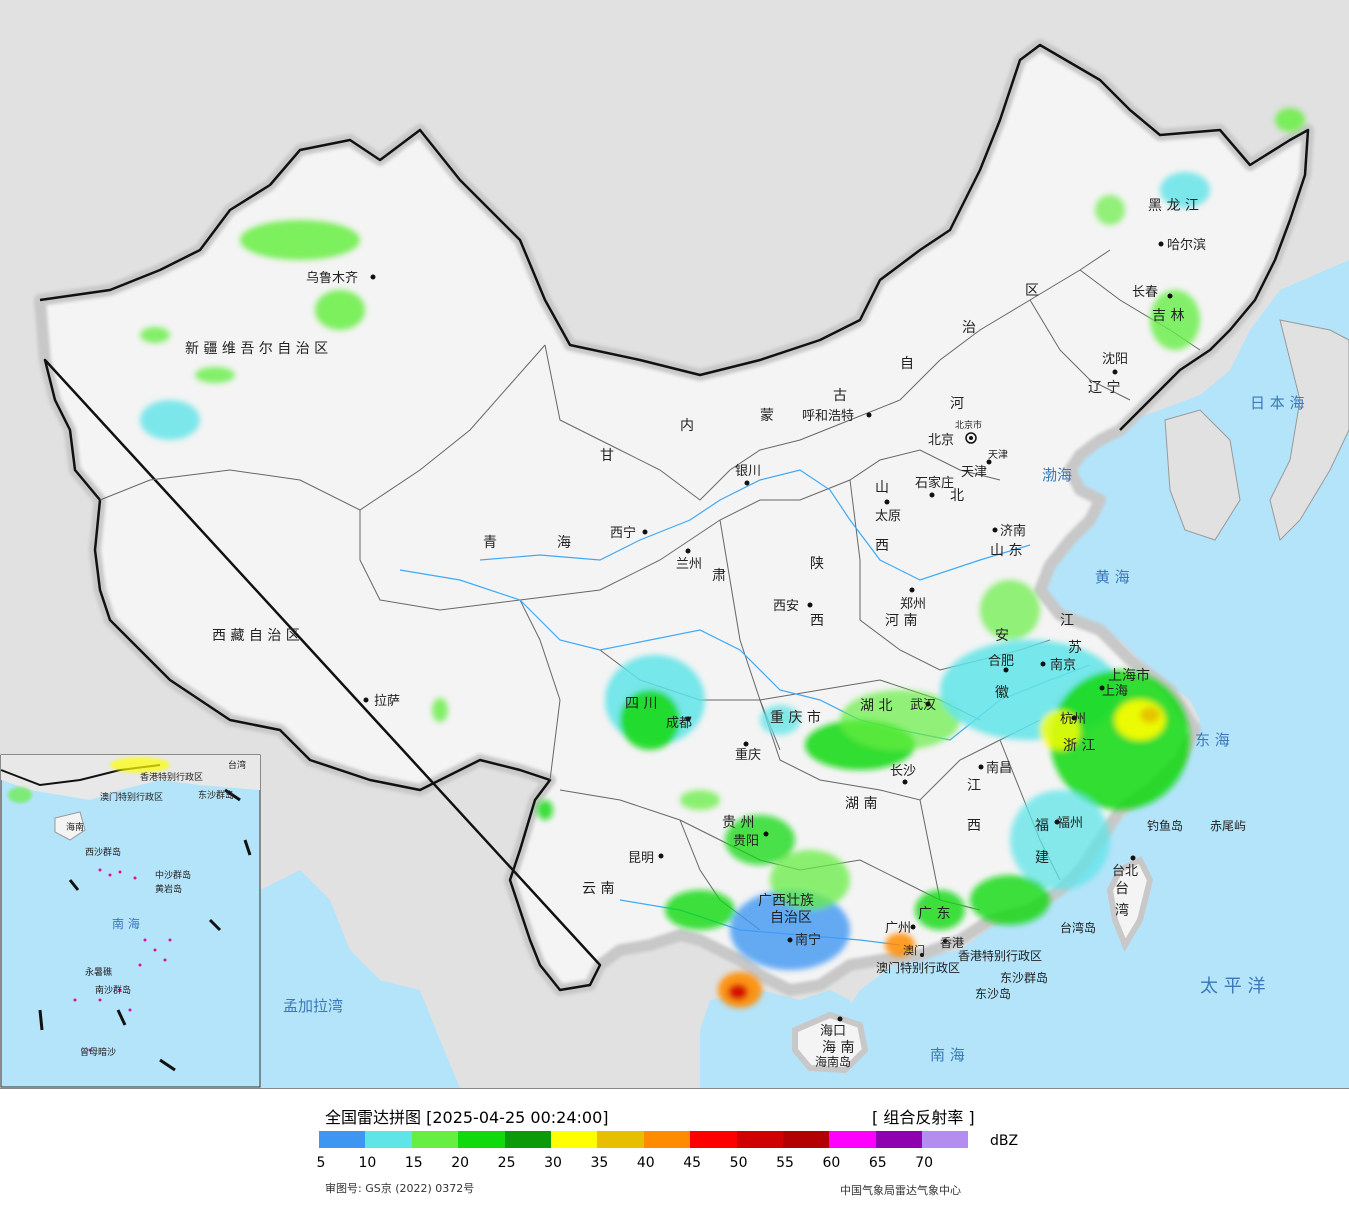 Image resolution: width=1349 pixels, height=1208 pixels. What do you see at coordinates (98, 1052) in the screenshot?
I see `inset-label-zengmu: 曾母暗沙` at bounding box center [98, 1052].